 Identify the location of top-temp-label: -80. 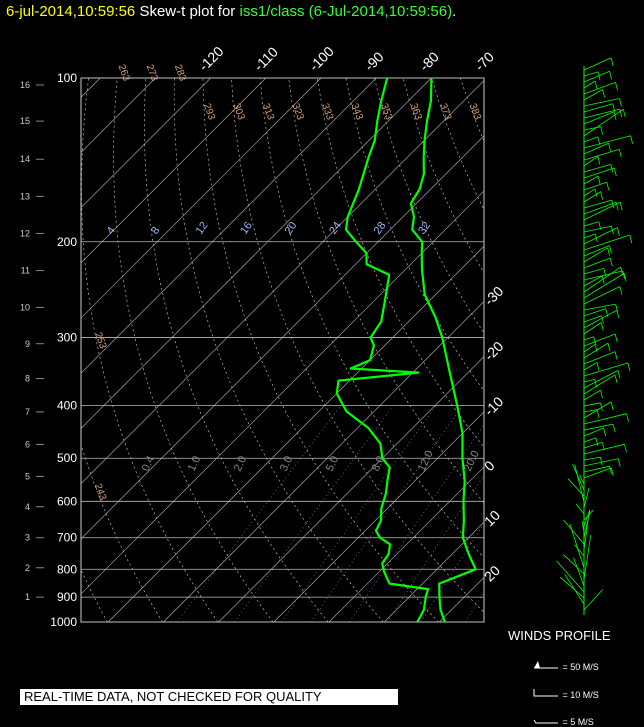
(429, 61).